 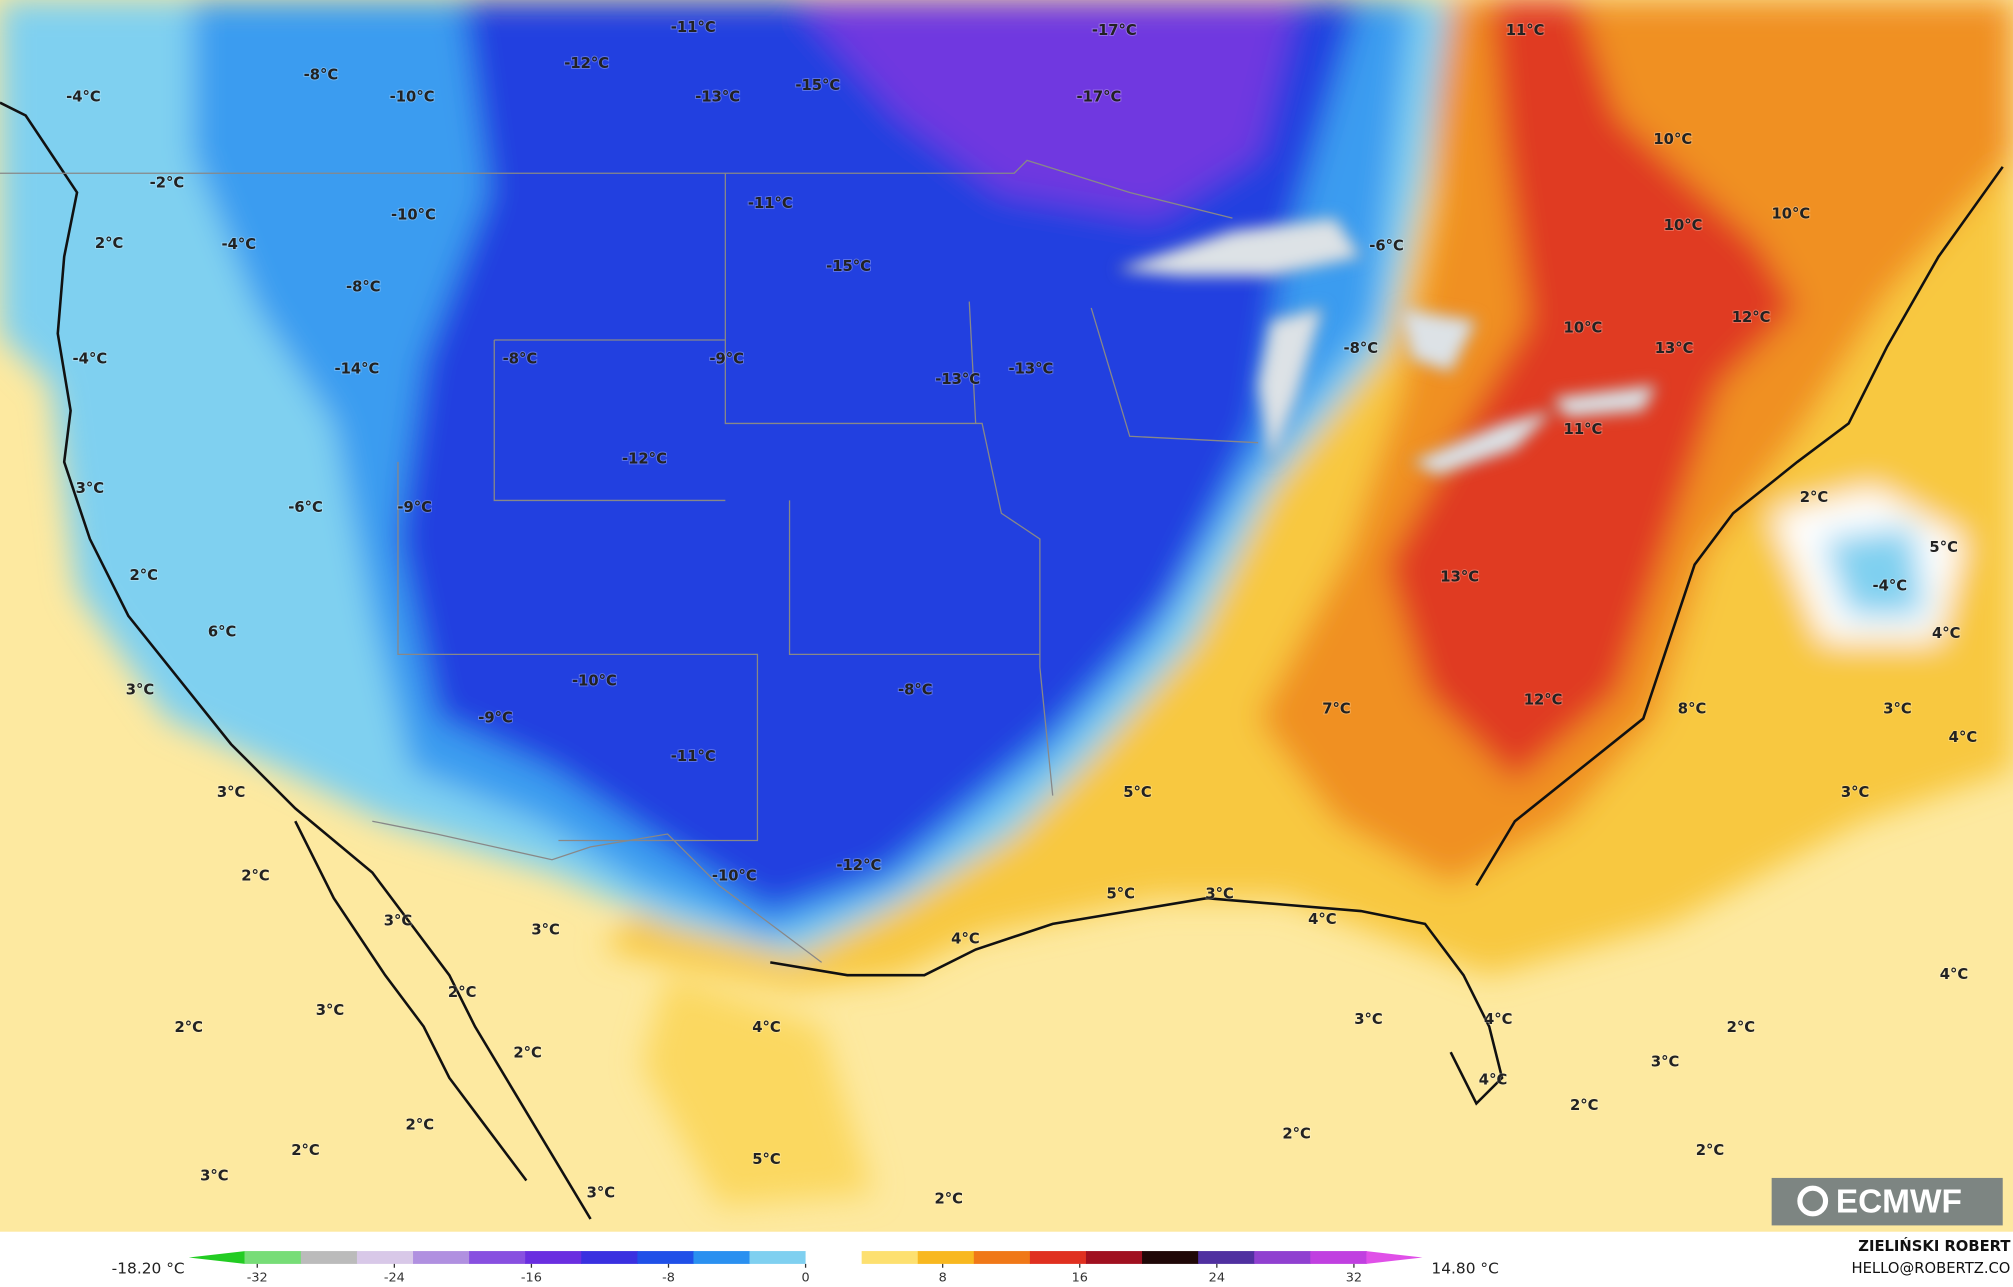 What do you see at coordinates (1934, 1246) in the screenshot?
I see `credit-author: ZIELIŃSKI ROBERT` at bounding box center [1934, 1246].